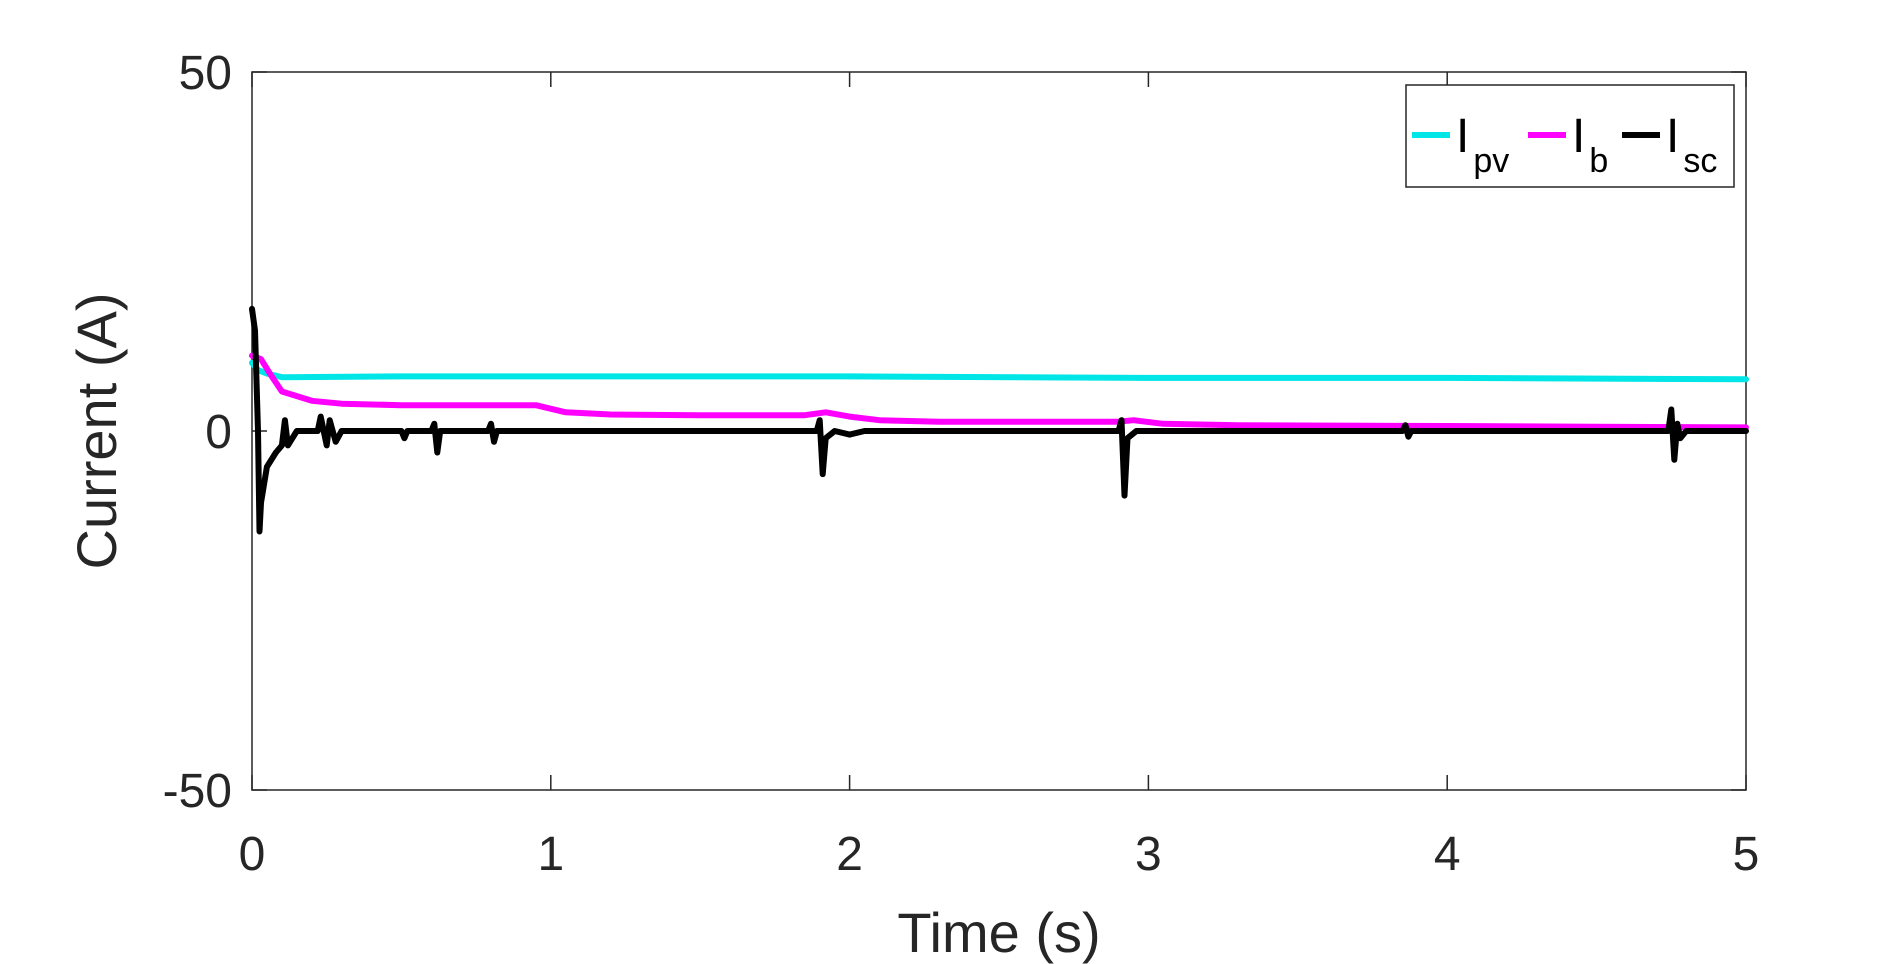 The height and width of the screenshot is (964, 1904). What do you see at coordinates (205, 73) in the screenshot?
I see `y-tick-label: 50` at bounding box center [205, 73].